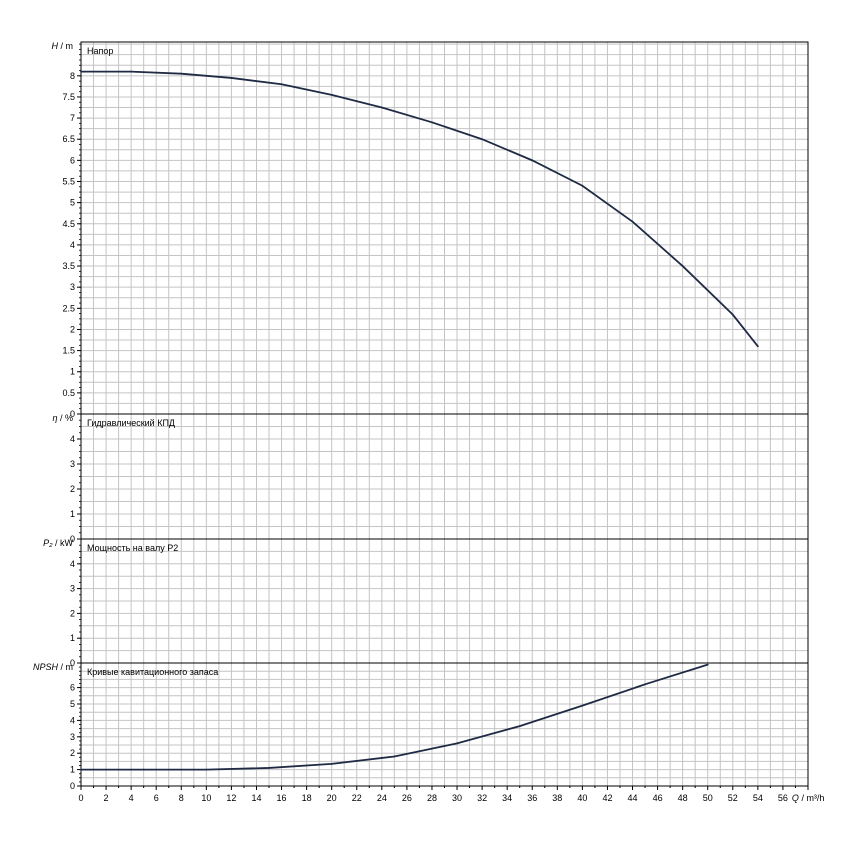  I want to click on x-tick-label: 34, so click(507, 798).